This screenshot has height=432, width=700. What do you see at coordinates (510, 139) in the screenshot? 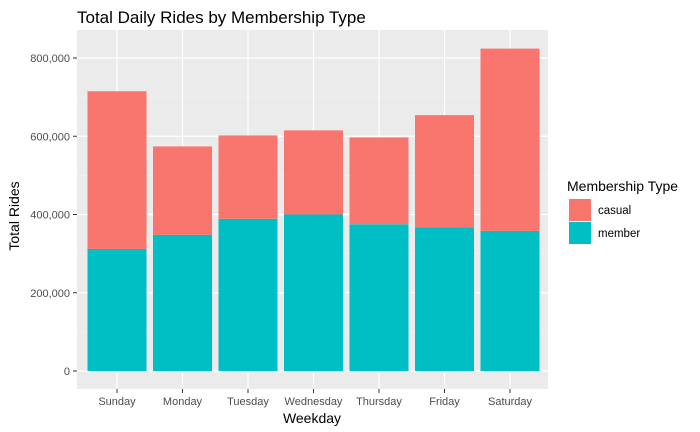
I see `bar-casual-saturday` at bounding box center [510, 139].